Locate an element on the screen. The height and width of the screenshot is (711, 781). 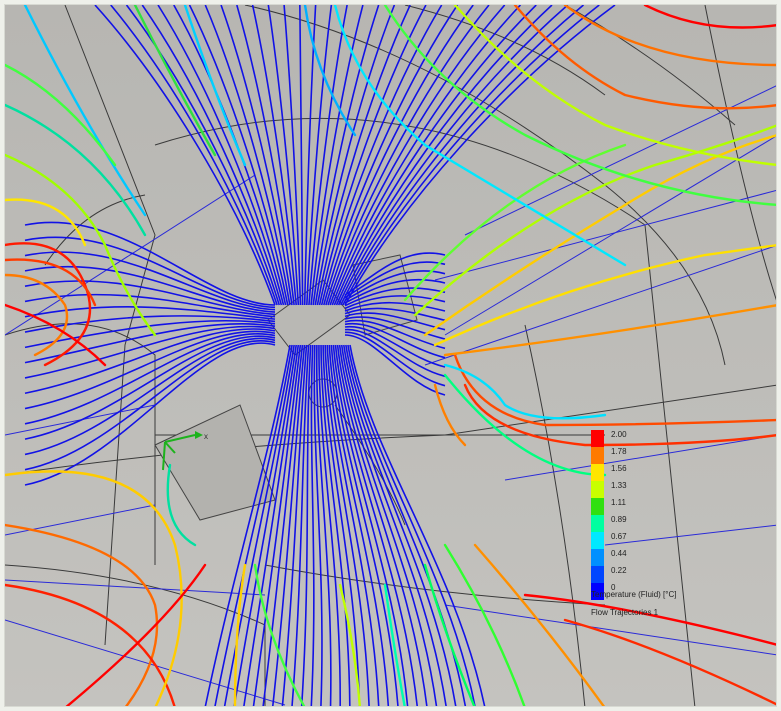
legend-tick-label: 0.22 is located at coordinates (619, 570).